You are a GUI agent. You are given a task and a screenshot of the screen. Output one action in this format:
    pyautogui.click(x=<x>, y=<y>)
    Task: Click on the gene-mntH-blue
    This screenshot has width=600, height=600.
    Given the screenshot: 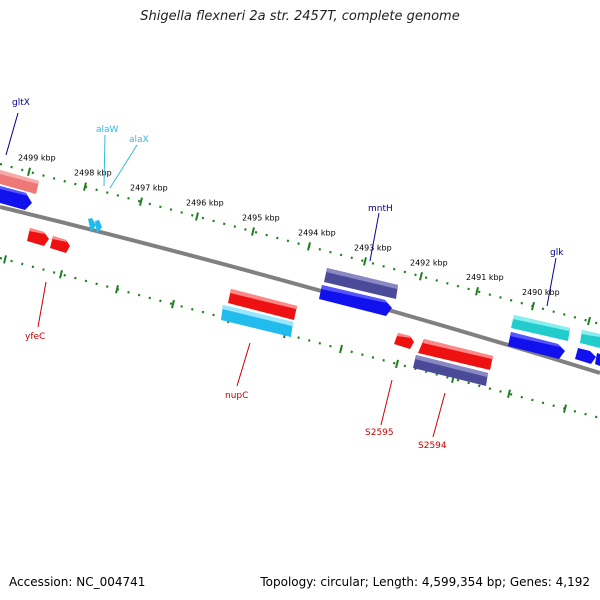 What is the action you would take?
    pyautogui.click(x=355, y=300)
    